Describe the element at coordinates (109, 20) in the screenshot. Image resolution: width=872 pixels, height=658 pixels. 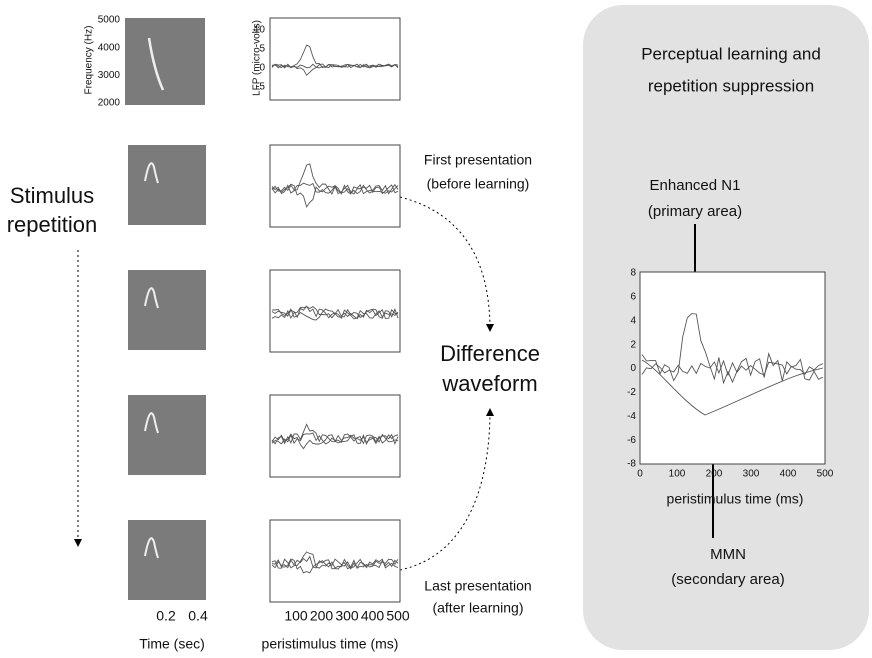
I see `y-tick-label: 5000` at that location.